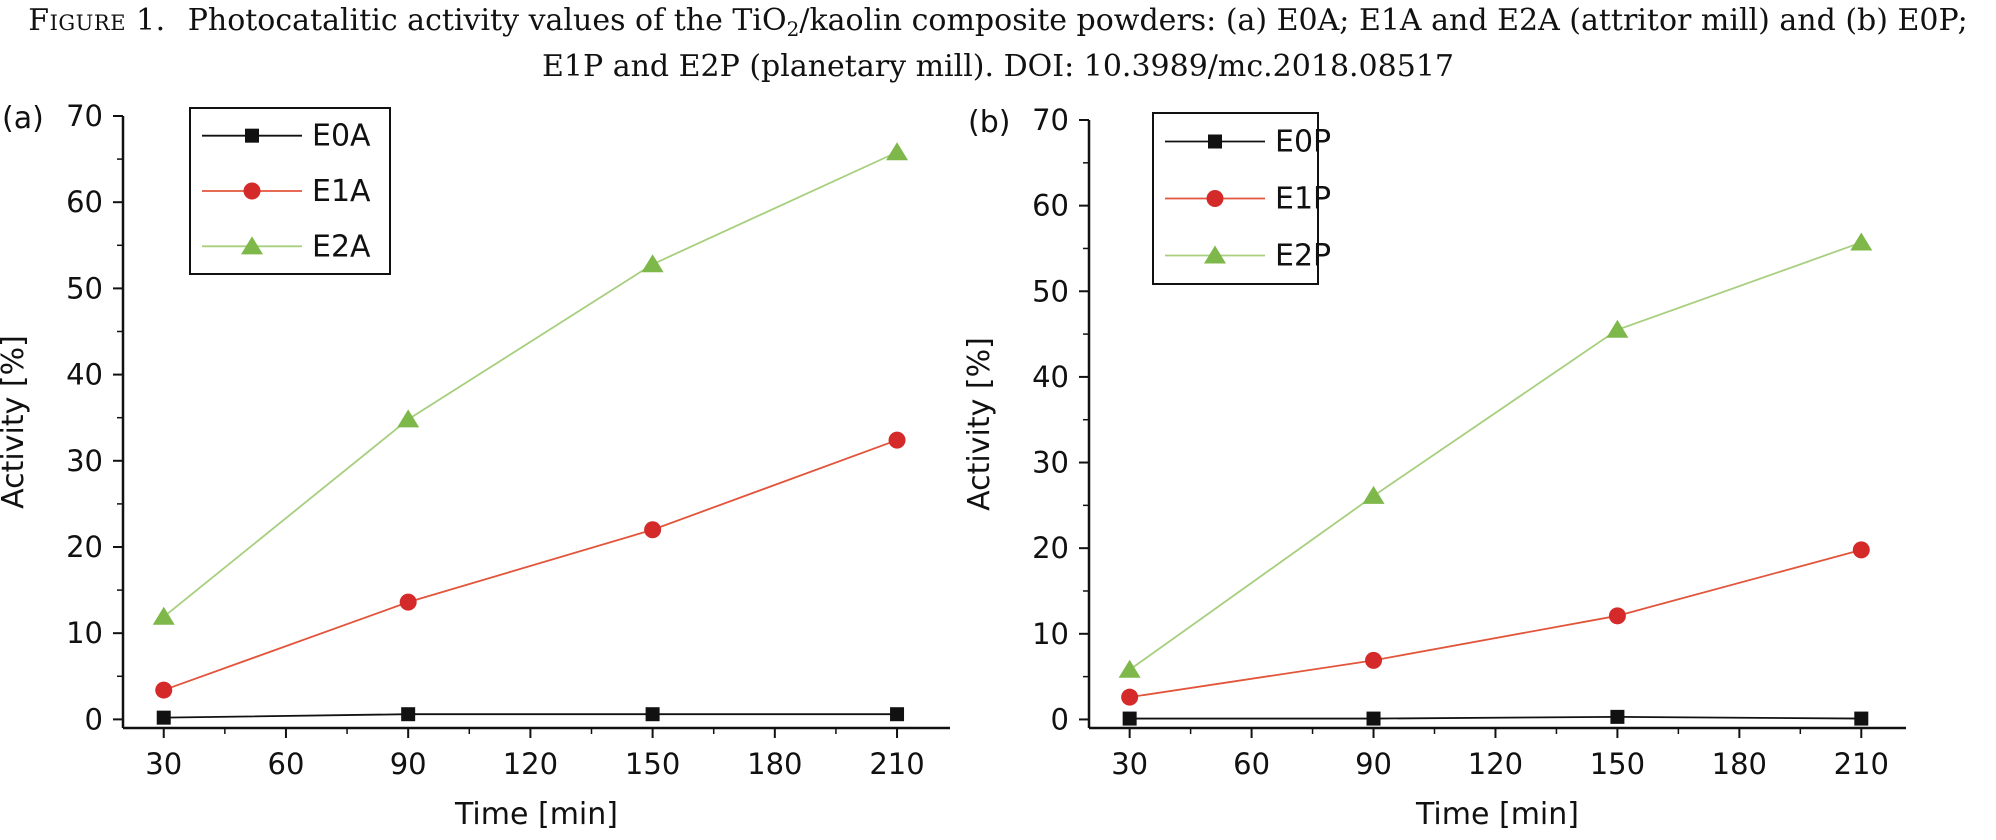 This screenshot has height=840, width=1996. What do you see at coordinates (84, 547) in the screenshot?
I see `y-tick-label-a-20: 20` at bounding box center [84, 547].